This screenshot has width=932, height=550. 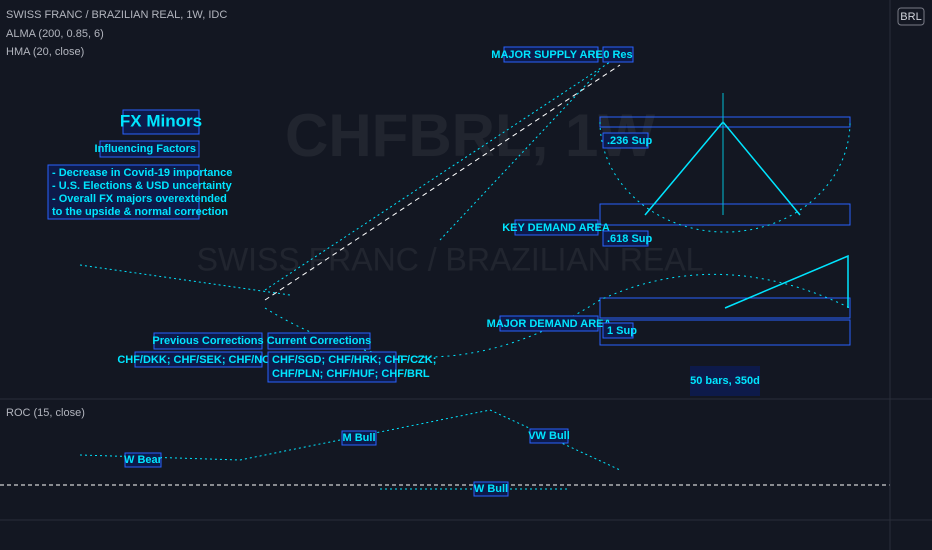 I want to click on annotation: KEY DEMAND AREA, so click(x=556, y=228).